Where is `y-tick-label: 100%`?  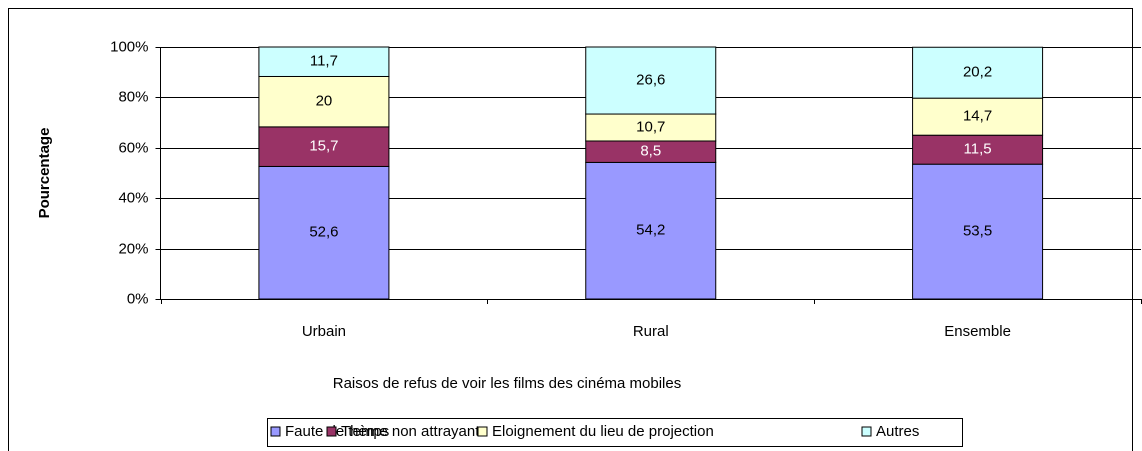 y-tick-label: 100% is located at coordinates (129, 46).